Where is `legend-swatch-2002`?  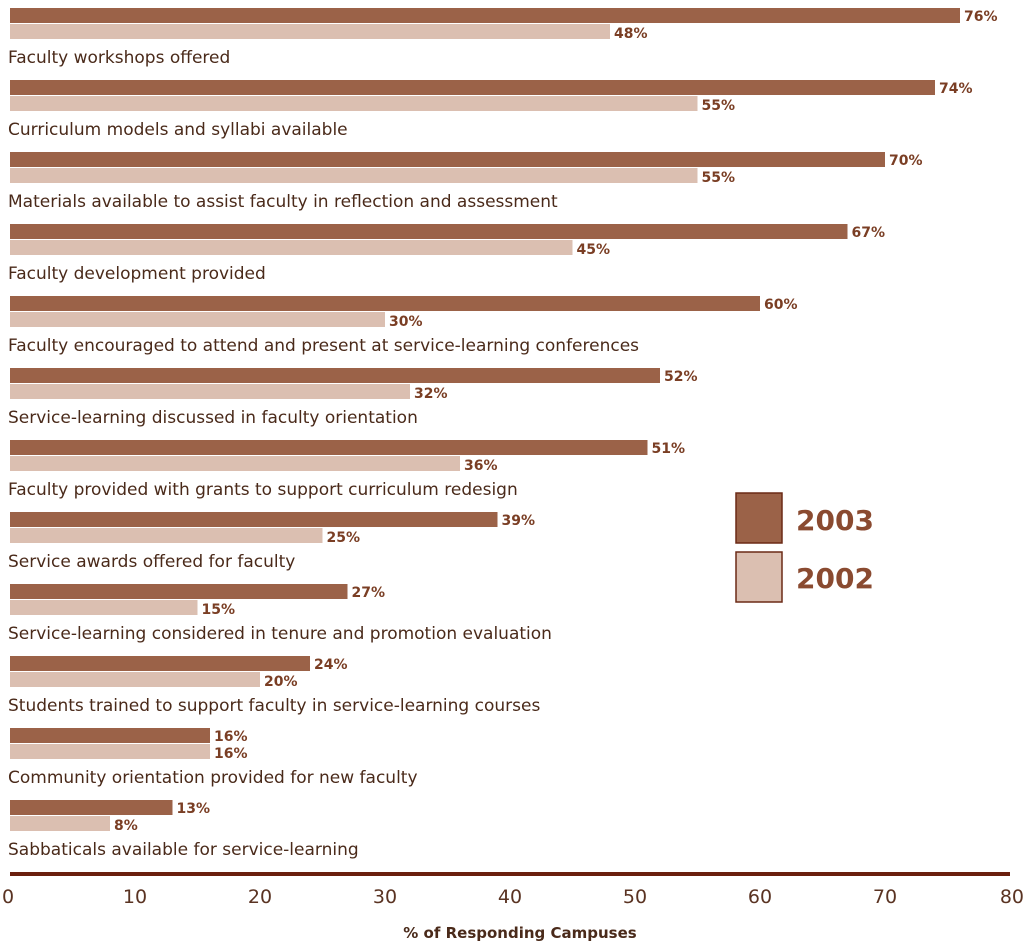
legend-swatch-2002 is located at coordinates (759, 577).